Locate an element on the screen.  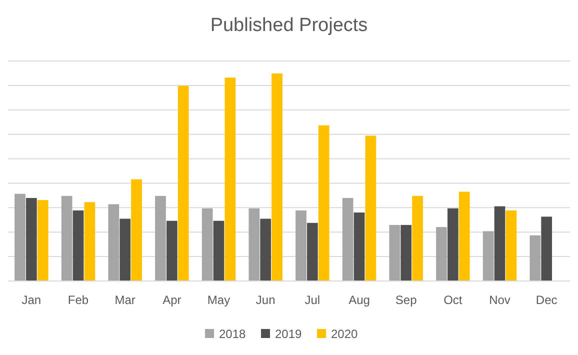
legend-label: 2018 is located at coordinates (232, 334).